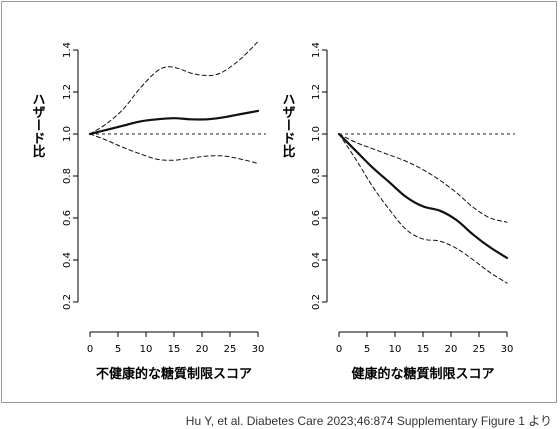  What do you see at coordinates (316, 92) in the screenshot?
I see `panel-2-y-tick-label: 1.2` at bounding box center [316, 92].